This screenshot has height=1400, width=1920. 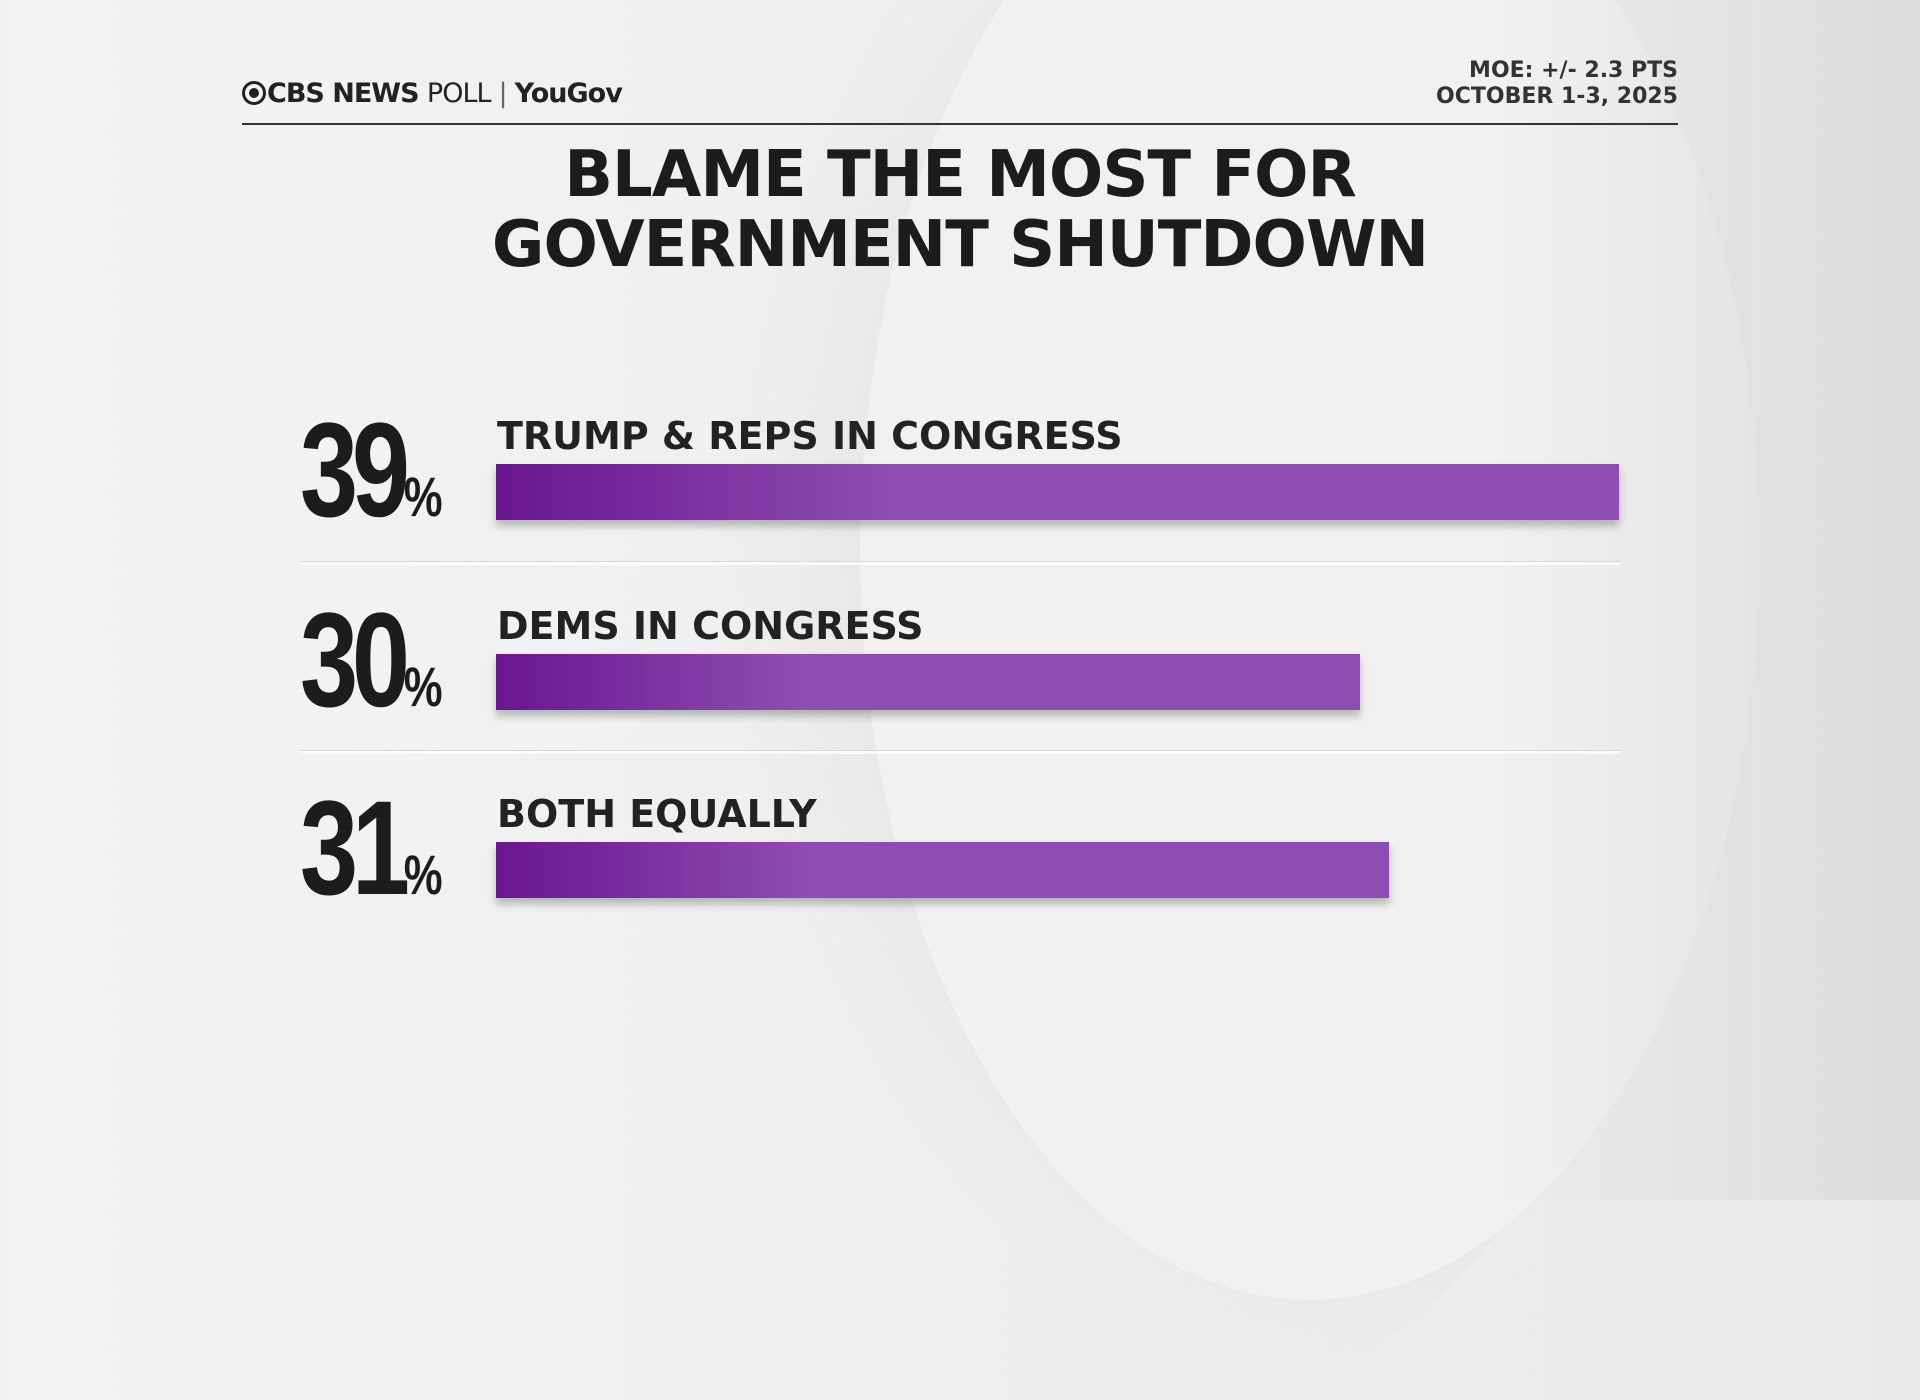 I want to click on chart-title: BLAME THE MOST FOR GOVERNMENT SHUTDOWN, so click(x=960, y=210).